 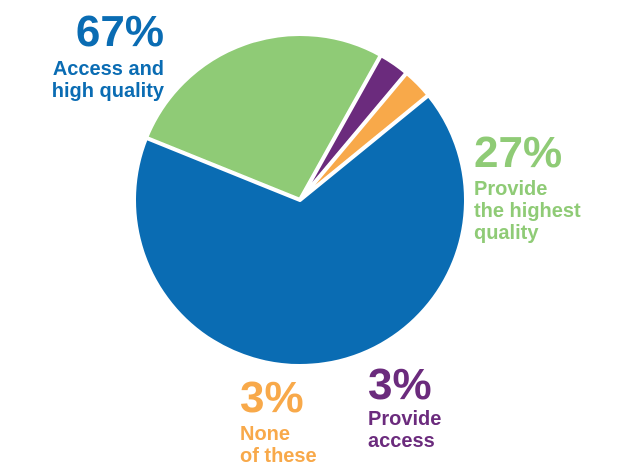 I want to click on label-line: Access and, so click(x=108, y=69).